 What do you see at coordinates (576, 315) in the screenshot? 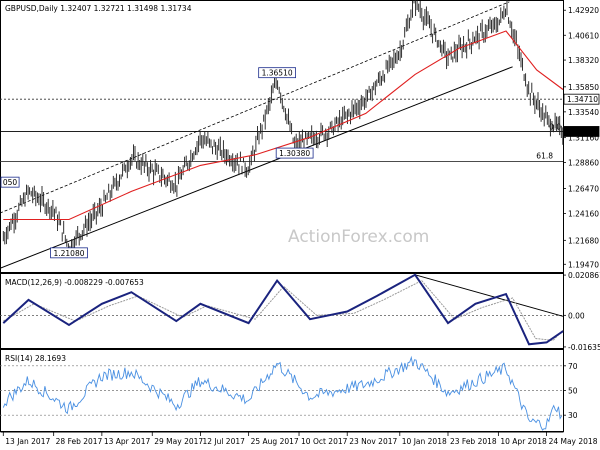
I see `macd-axis-label: 0.00` at bounding box center [576, 315].